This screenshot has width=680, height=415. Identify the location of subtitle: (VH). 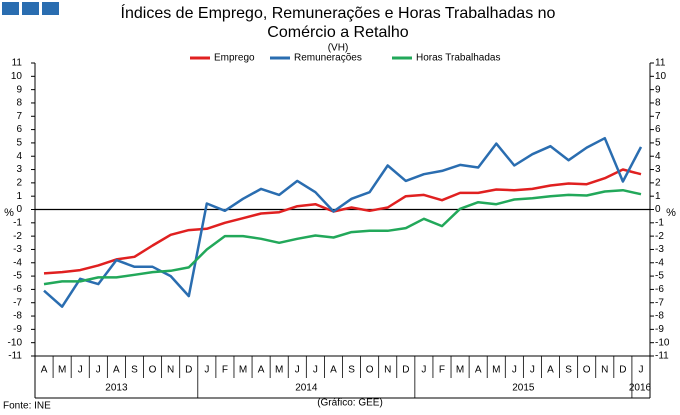
(338, 48).